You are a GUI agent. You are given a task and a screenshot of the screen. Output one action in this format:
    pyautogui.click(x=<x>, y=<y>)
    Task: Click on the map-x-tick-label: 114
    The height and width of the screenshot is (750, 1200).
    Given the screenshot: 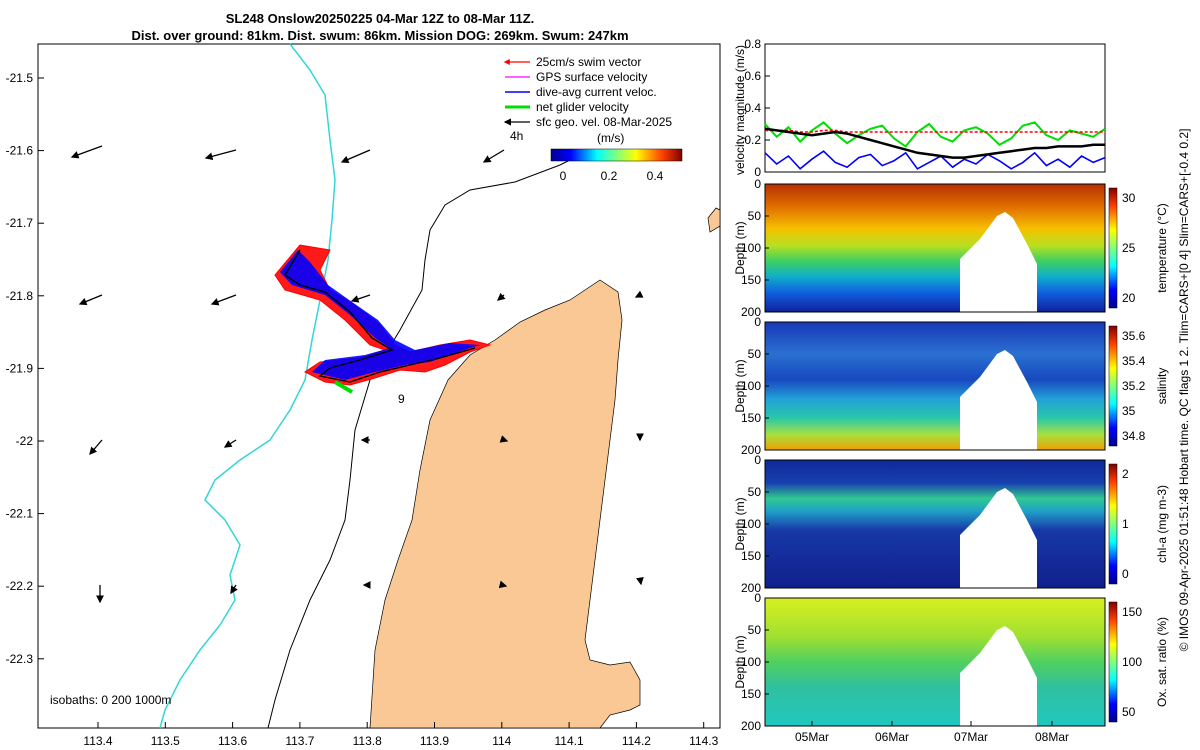 What is the action you would take?
    pyautogui.click(x=501, y=741)
    